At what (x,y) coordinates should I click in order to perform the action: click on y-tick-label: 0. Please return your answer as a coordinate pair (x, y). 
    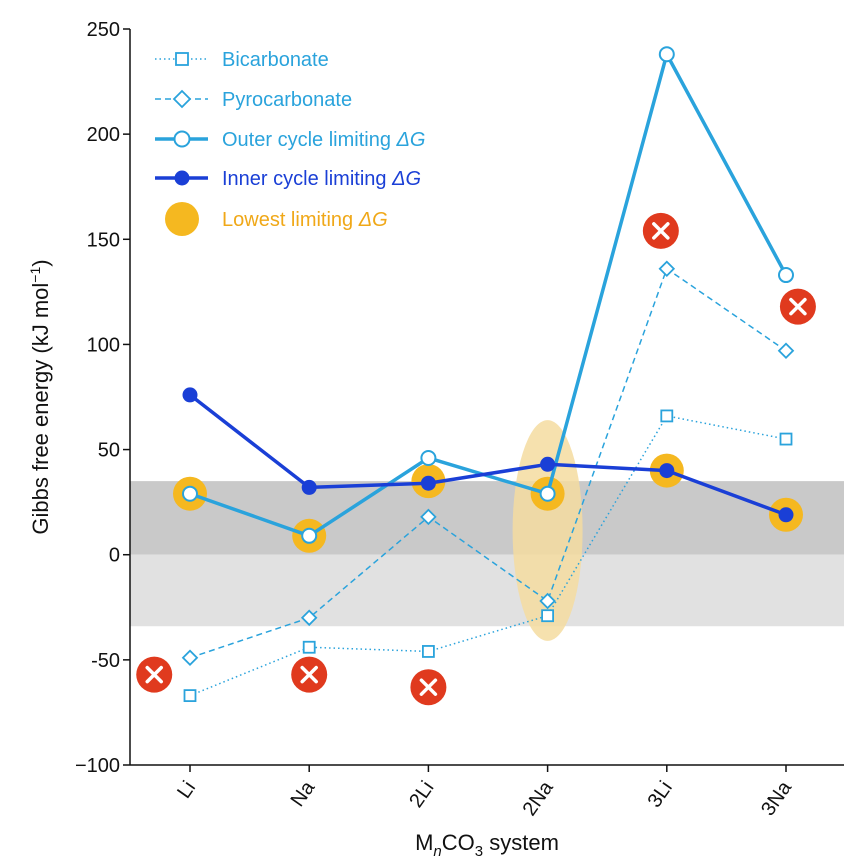
    Looking at the image, I should click on (114, 556).